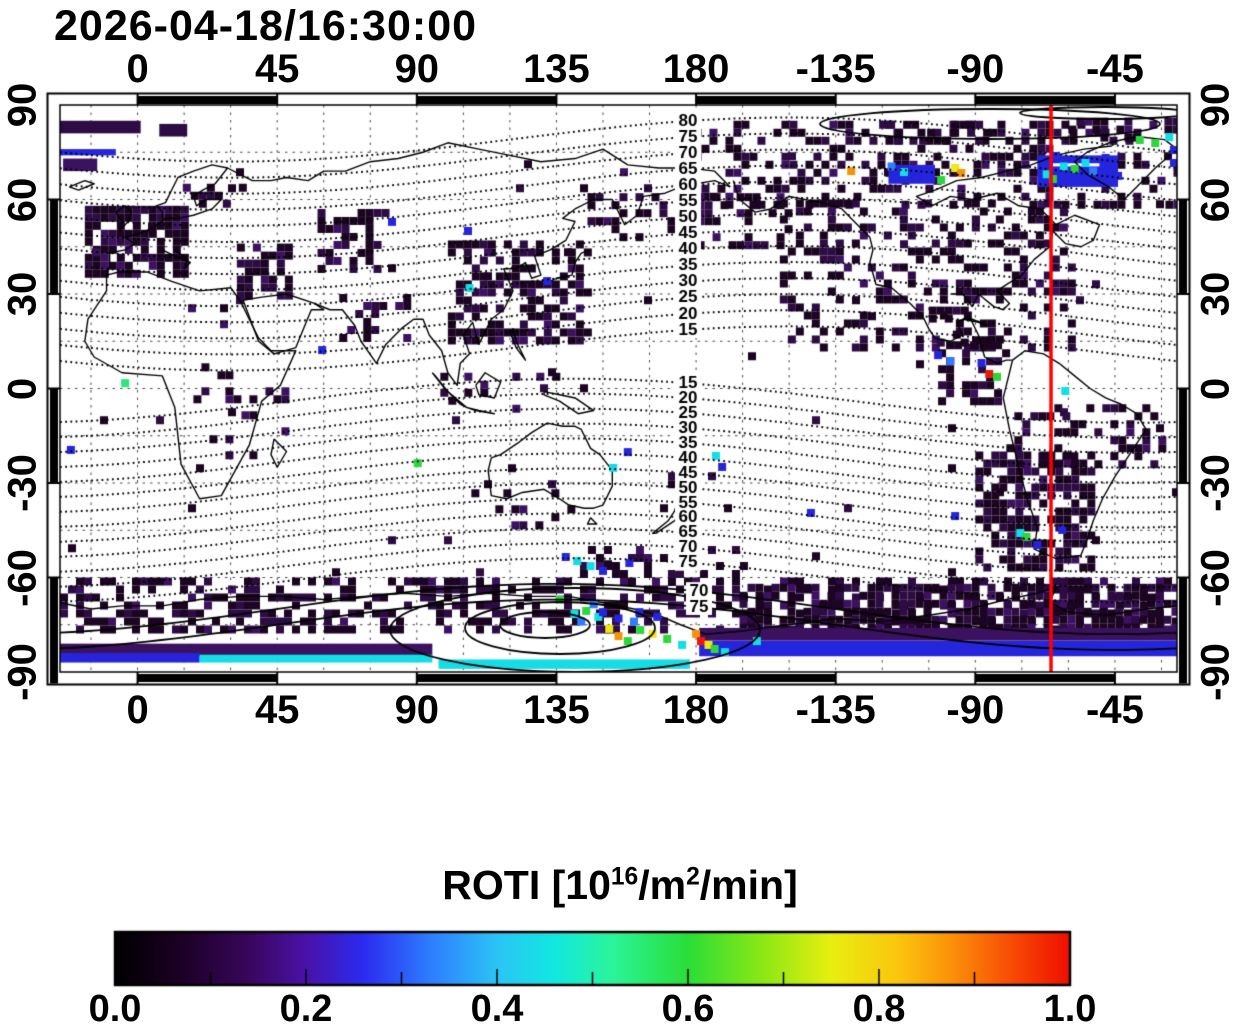  What do you see at coordinates (556, 69) in the screenshot?
I see `top-lon-tick-label: 135` at bounding box center [556, 69].